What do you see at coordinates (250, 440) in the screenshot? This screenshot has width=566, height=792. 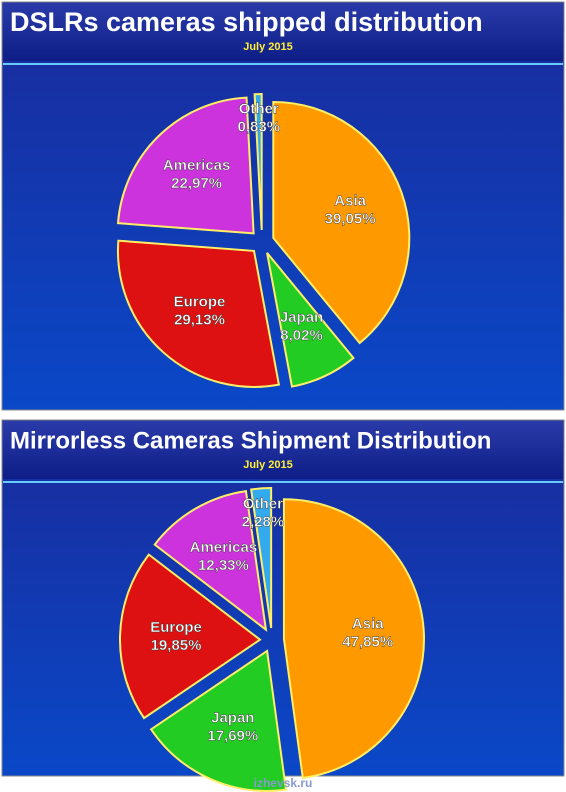 I see `chart-title: Mirrorless Cameras Shipment Distribution` at bounding box center [250, 440].